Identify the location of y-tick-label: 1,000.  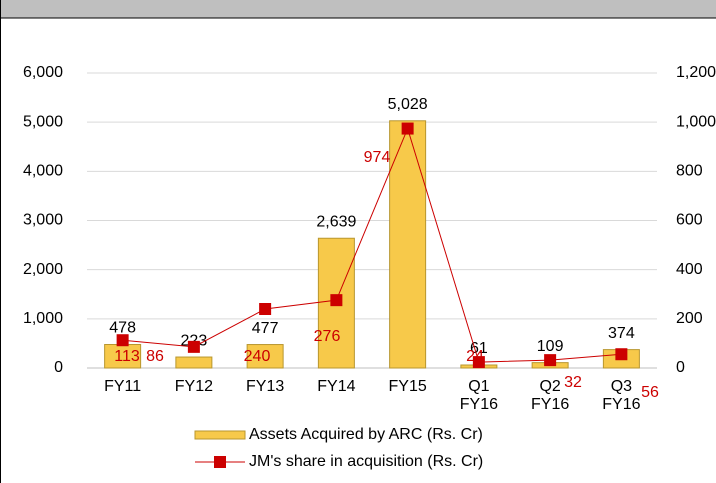
(43, 318).